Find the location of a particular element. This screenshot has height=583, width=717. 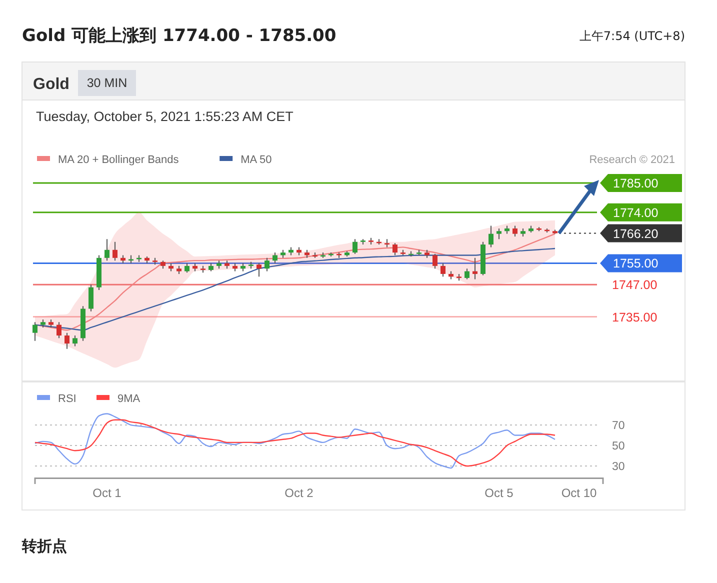

text: Research © 2021 is located at coordinates (632, 160).